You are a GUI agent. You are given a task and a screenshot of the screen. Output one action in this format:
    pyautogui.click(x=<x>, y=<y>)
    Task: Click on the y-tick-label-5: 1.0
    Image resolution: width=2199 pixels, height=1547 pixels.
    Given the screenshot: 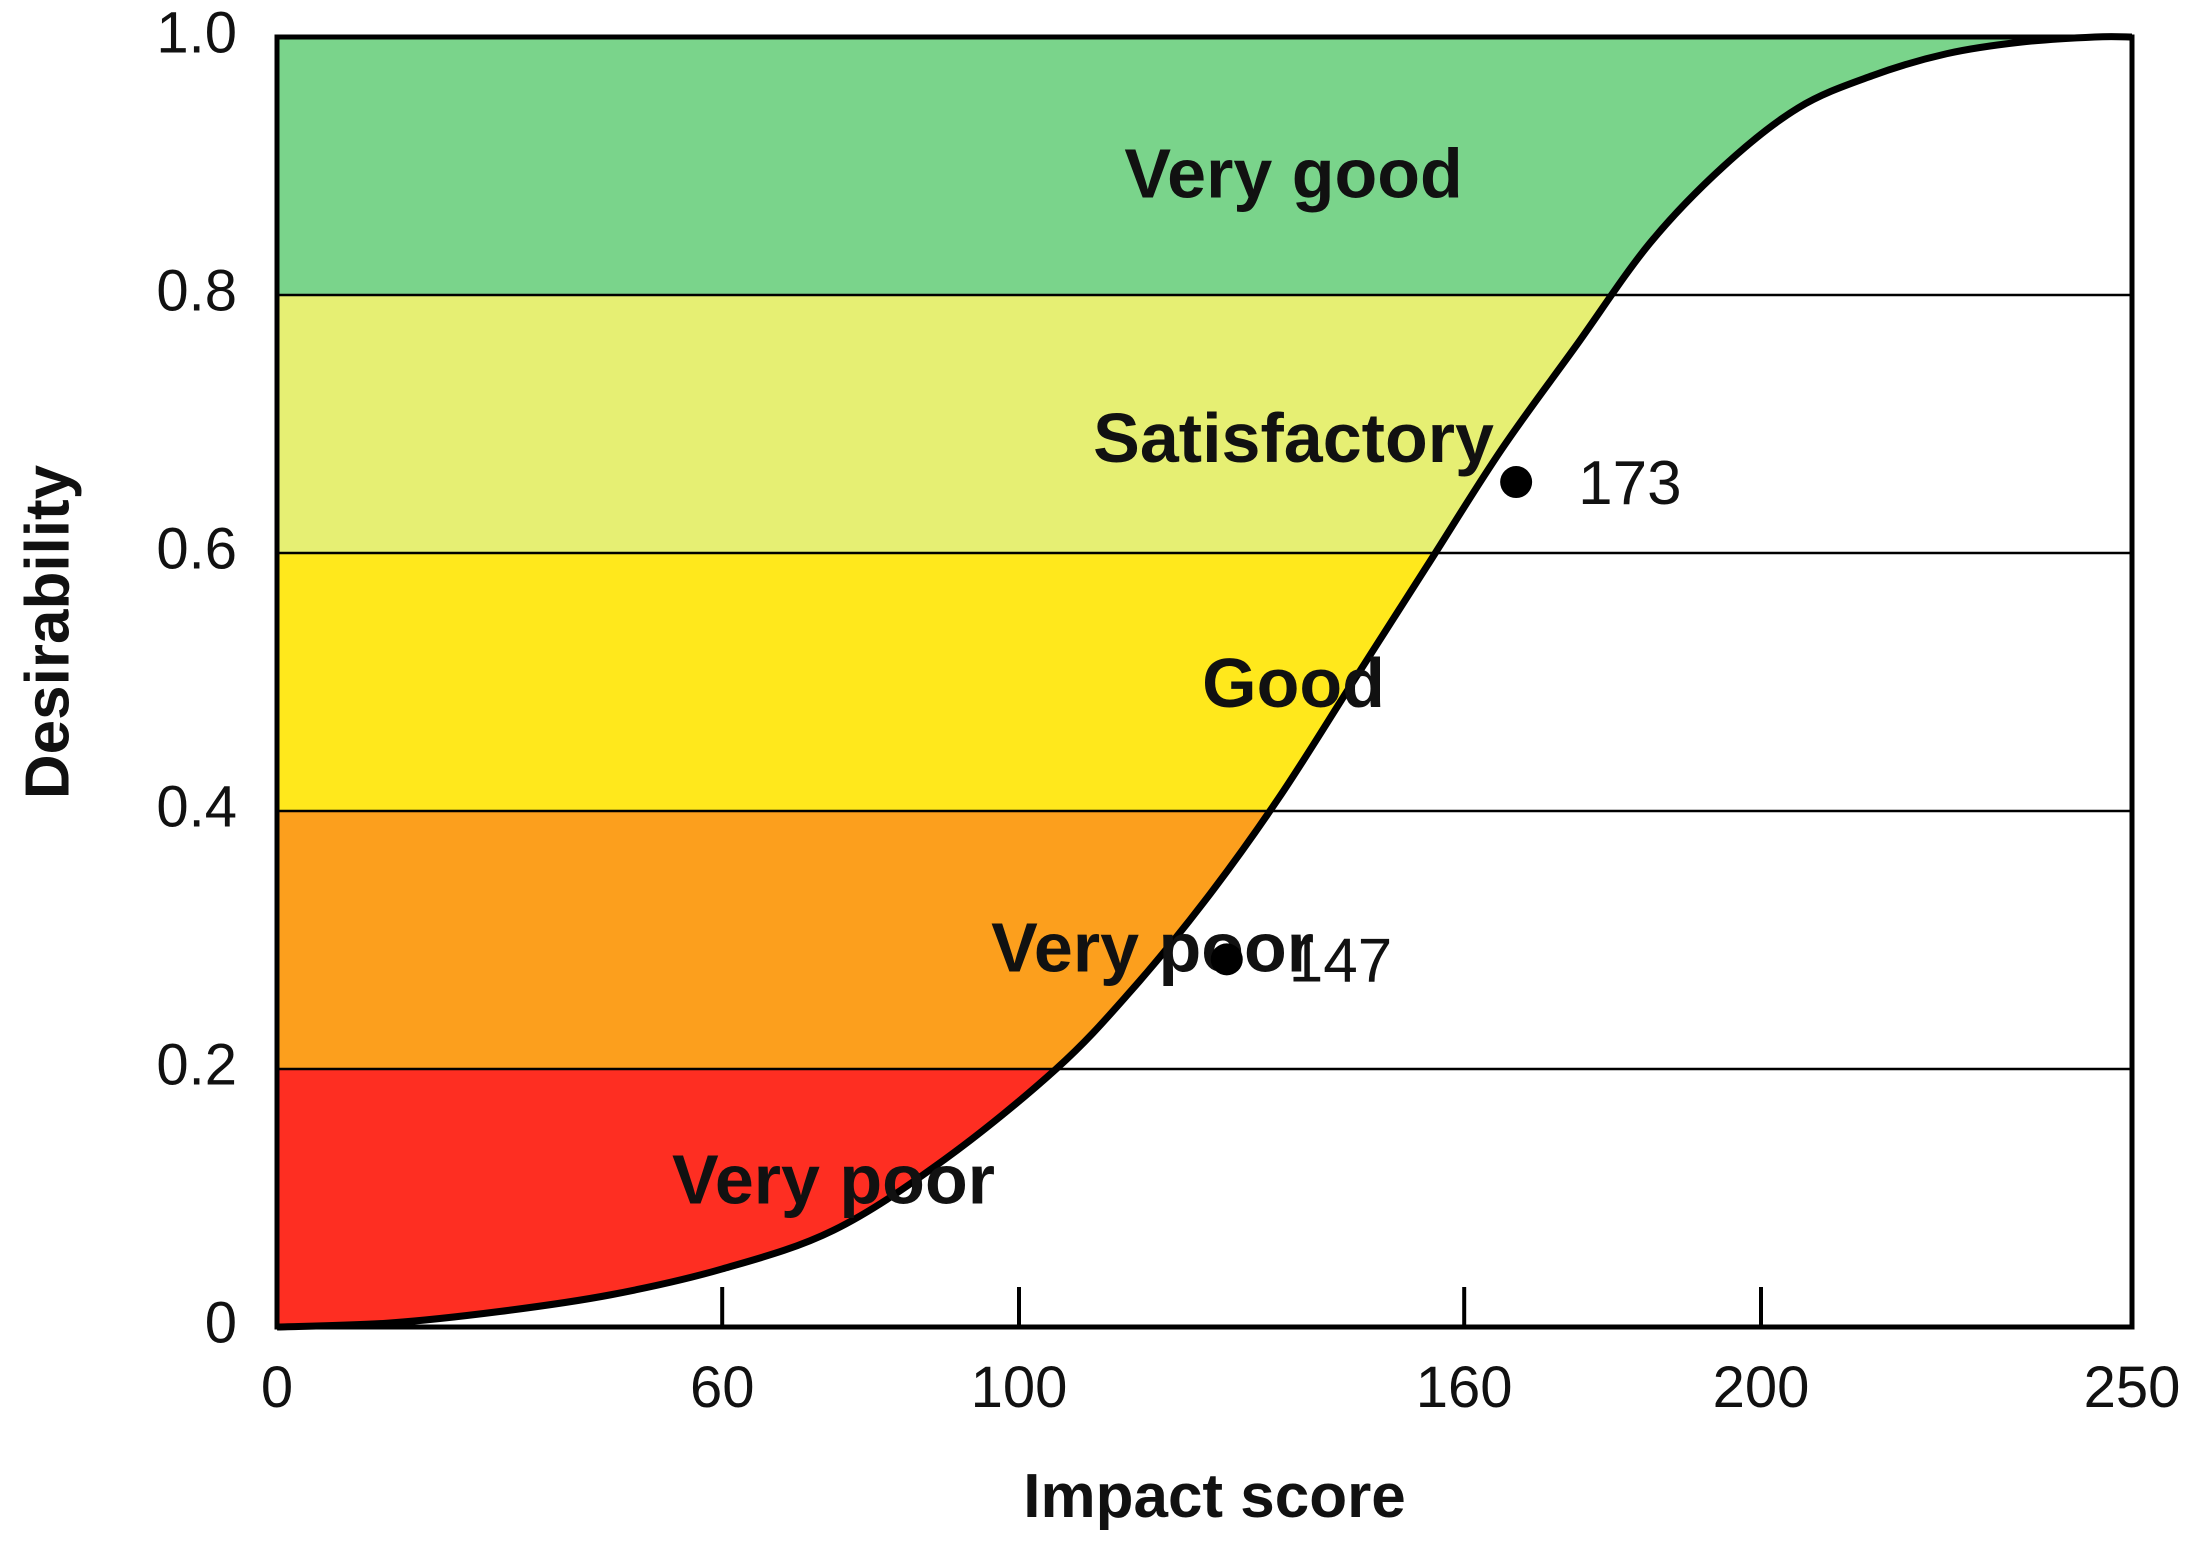 What is the action you would take?
    pyautogui.click(x=196, y=32)
    